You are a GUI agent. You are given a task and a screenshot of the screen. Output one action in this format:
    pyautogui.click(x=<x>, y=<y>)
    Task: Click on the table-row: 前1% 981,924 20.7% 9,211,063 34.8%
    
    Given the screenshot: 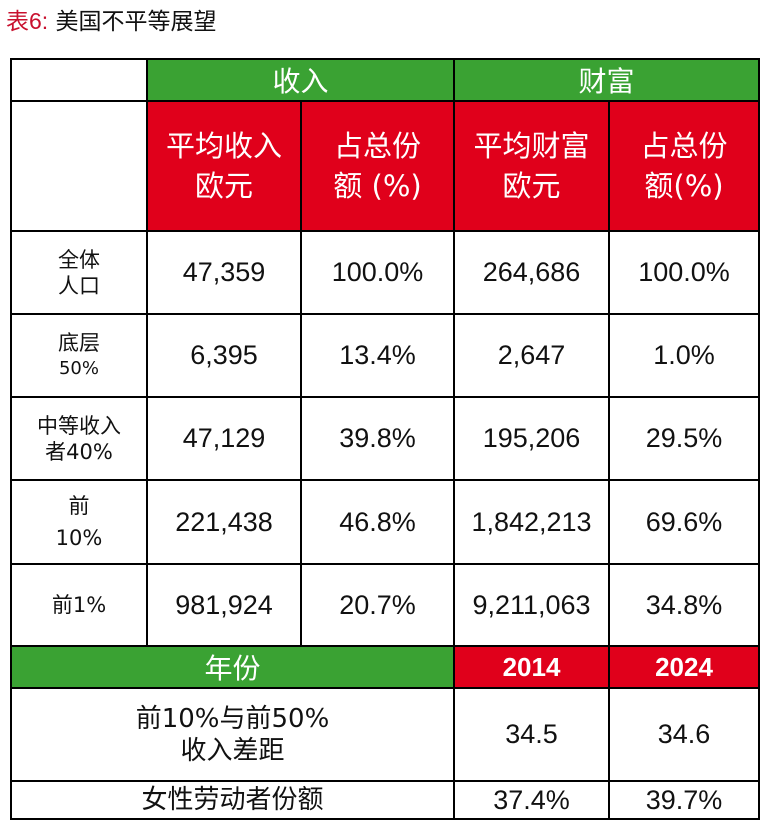 What is the action you would take?
    pyautogui.click(x=385, y=605)
    